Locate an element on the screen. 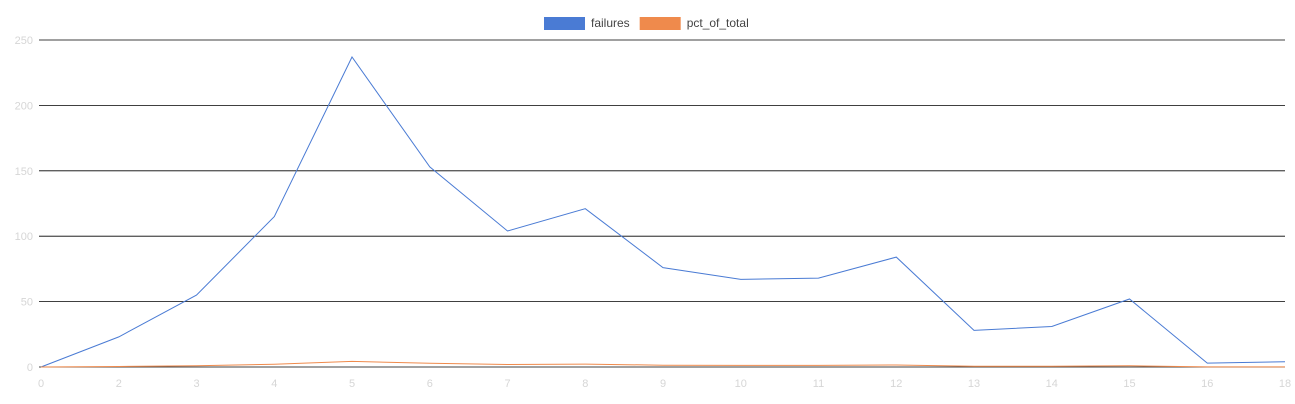  y-axis-ticks: 0 50 100 150 200 250 is located at coordinates (24, 204).